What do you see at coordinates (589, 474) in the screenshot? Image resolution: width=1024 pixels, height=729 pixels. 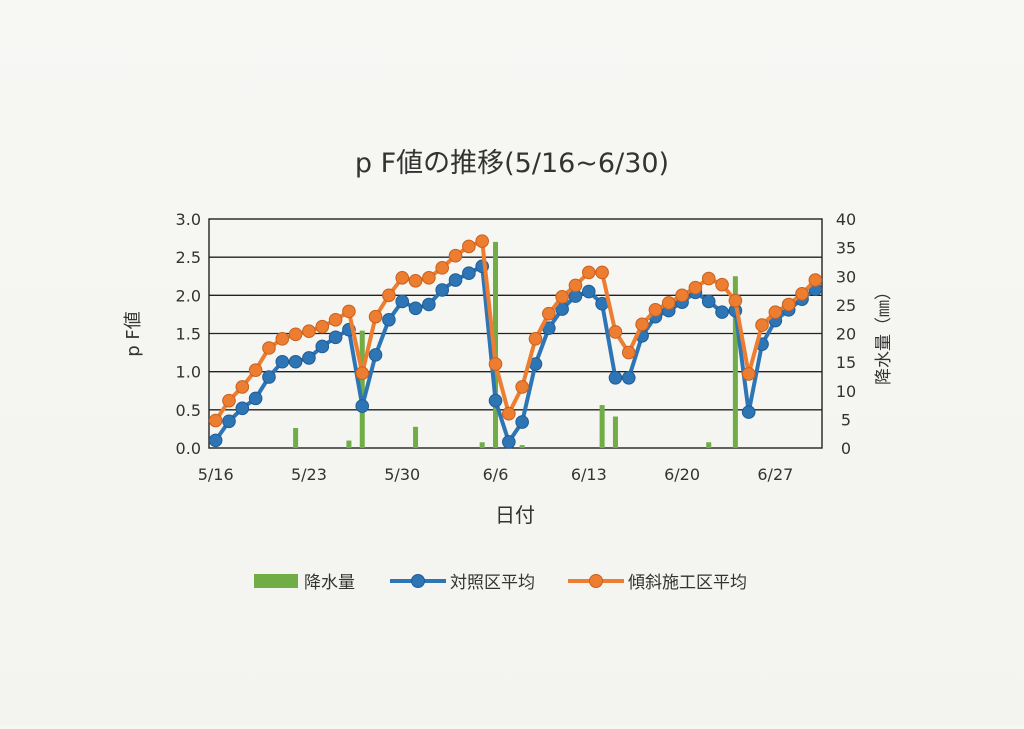 I see `x-tick-label: 6/13` at bounding box center [589, 474].